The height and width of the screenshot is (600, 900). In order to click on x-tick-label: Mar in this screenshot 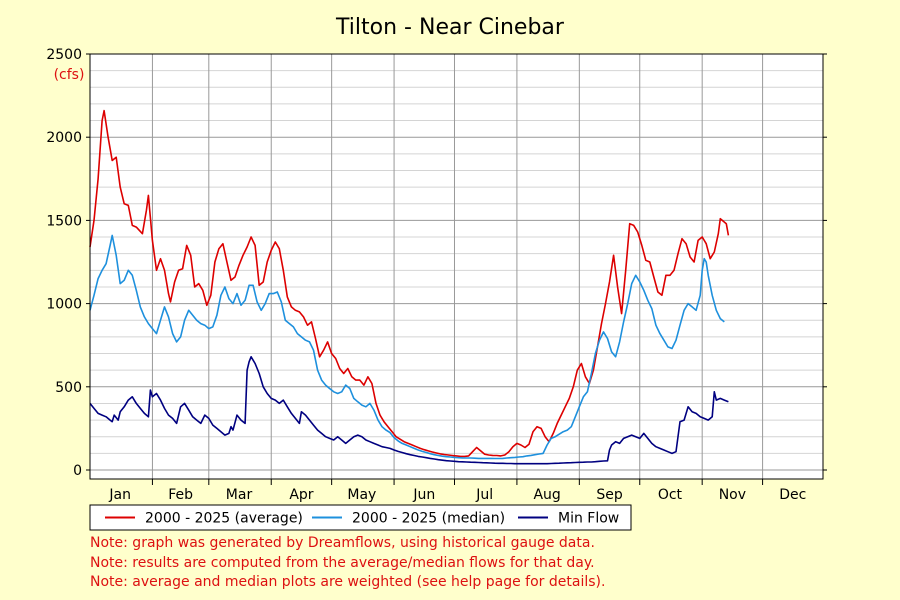, I will do `click(239, 495)`.